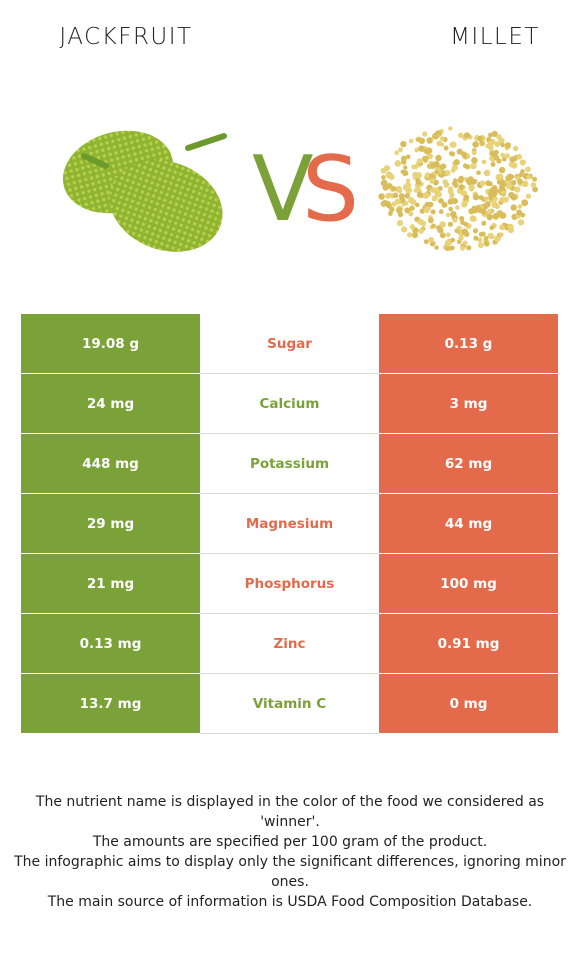 The image size is (580, 964). I want to click on nutrient-name: Zinc, so click(289, 643).